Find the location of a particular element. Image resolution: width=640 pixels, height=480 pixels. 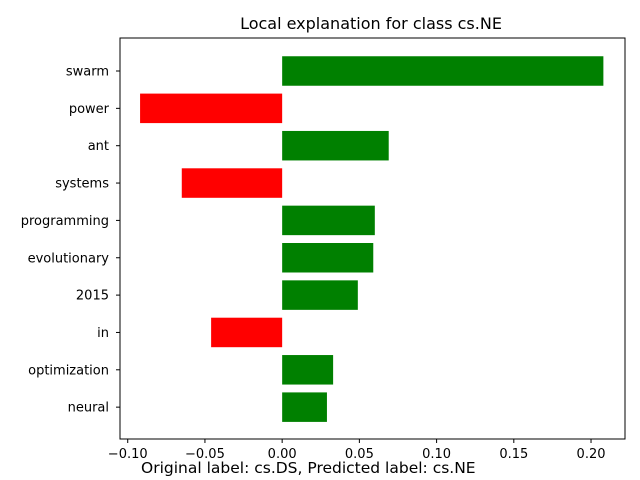

bar-neural is located at coordinates (304, 407).